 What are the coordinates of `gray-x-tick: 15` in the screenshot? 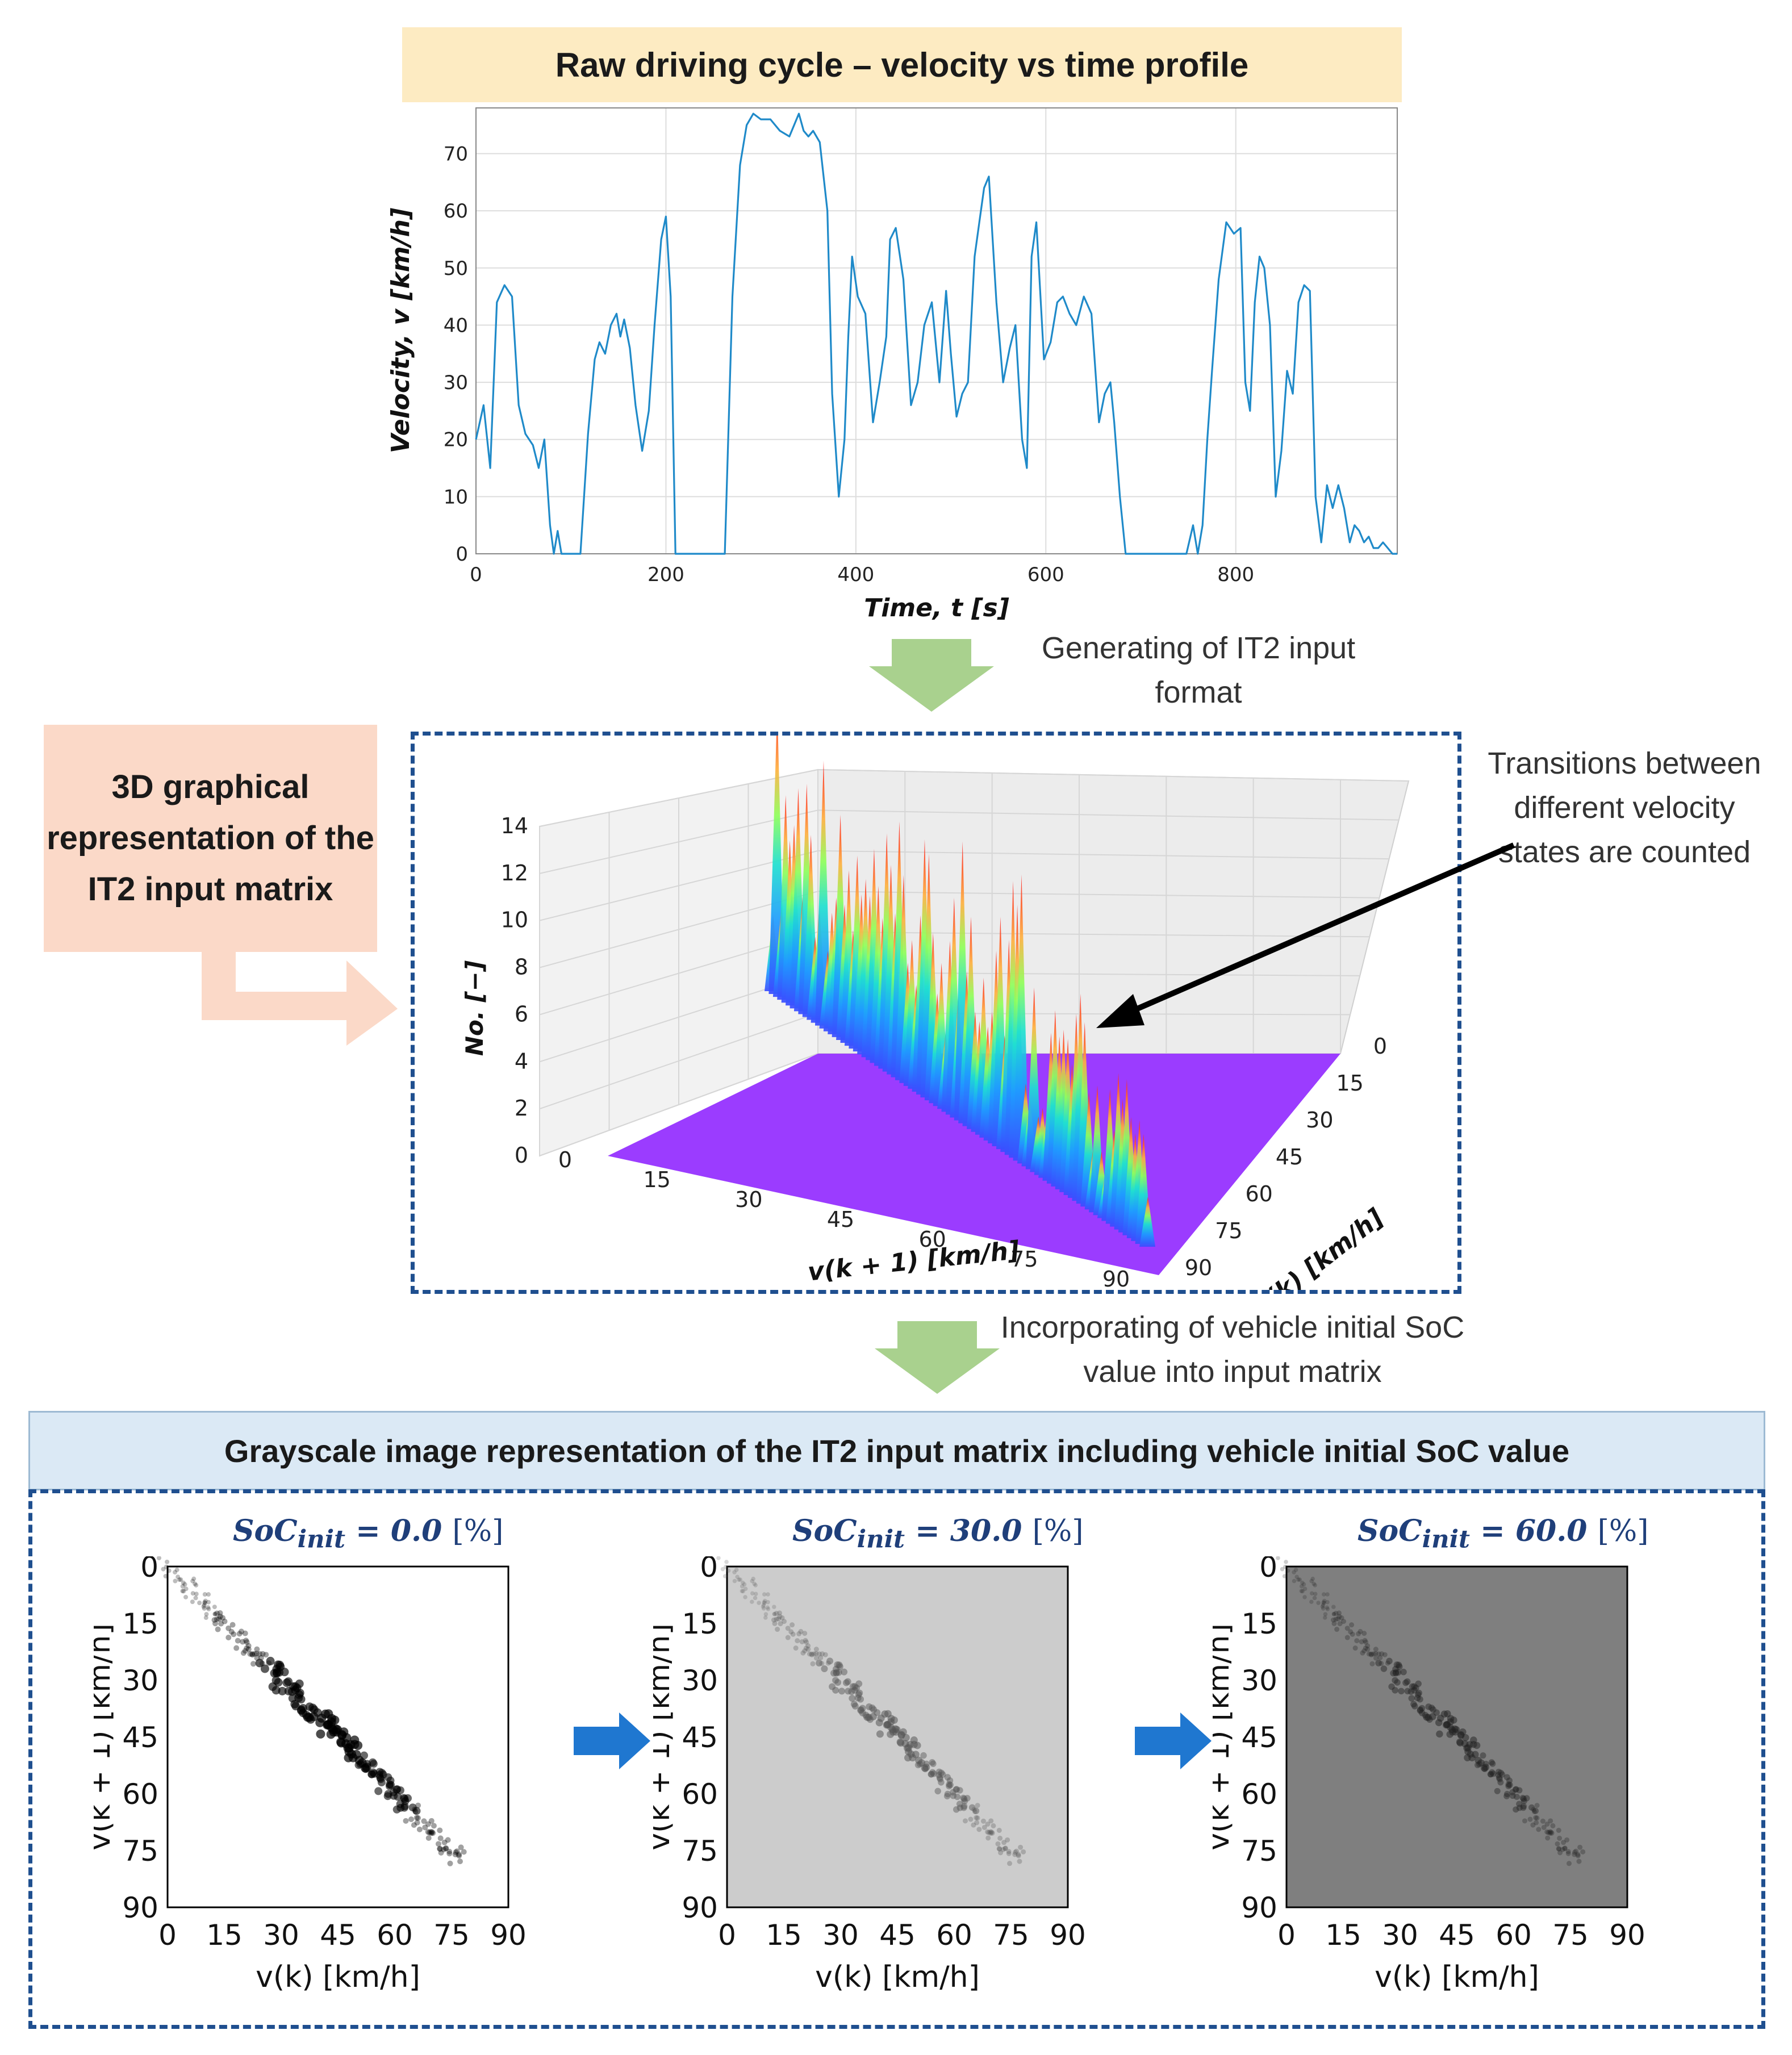 It's located at (784, 1935).